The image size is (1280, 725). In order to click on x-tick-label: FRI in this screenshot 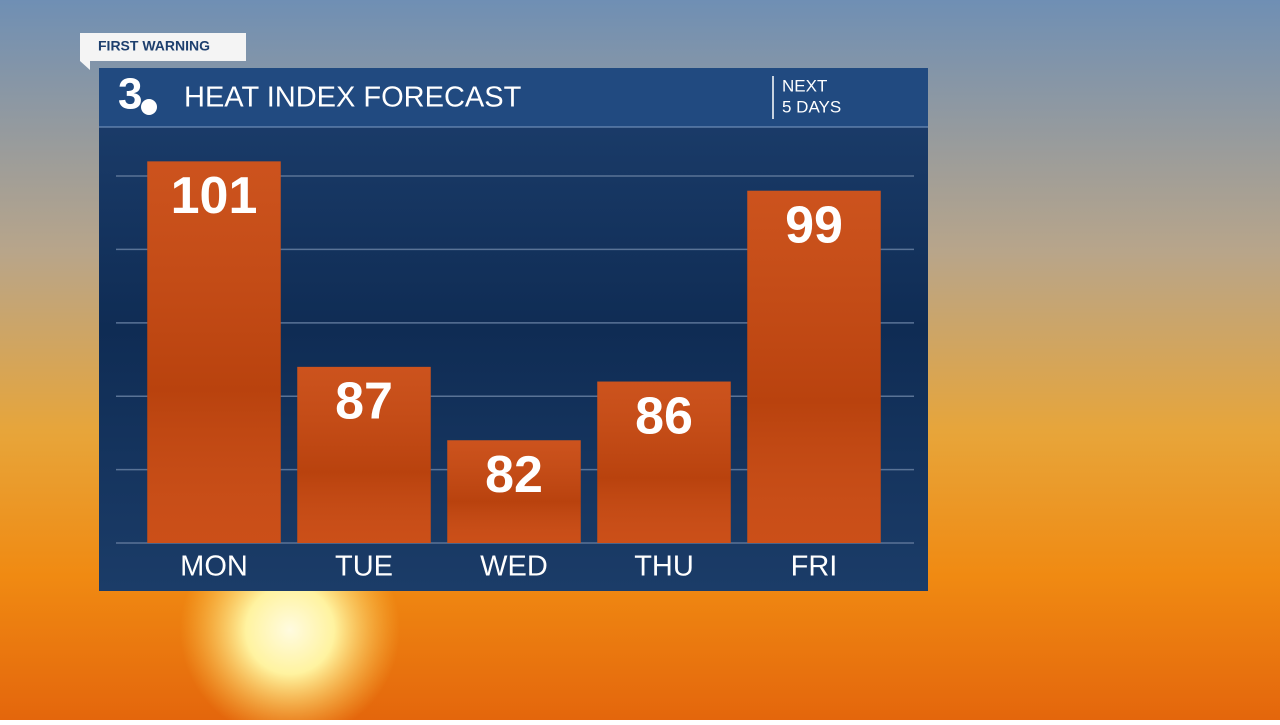, I will do `click(814, 567)`.